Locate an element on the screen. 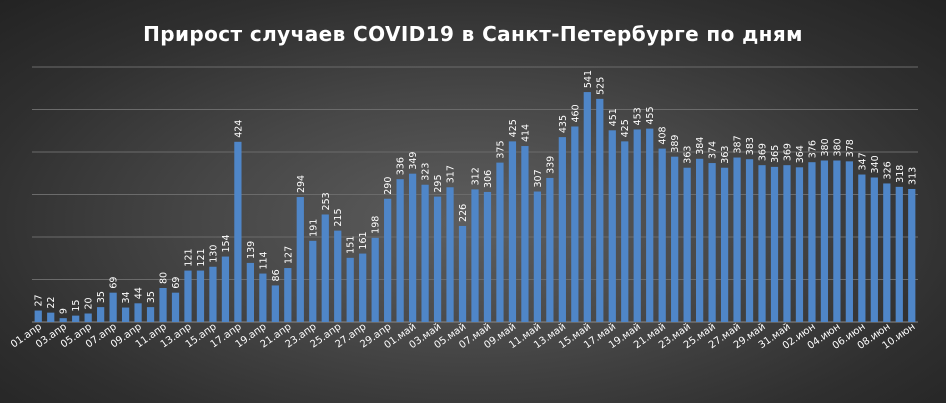 This screenshot has width=946, height=403. data-label: 307 is located at coordinates (538, 178).